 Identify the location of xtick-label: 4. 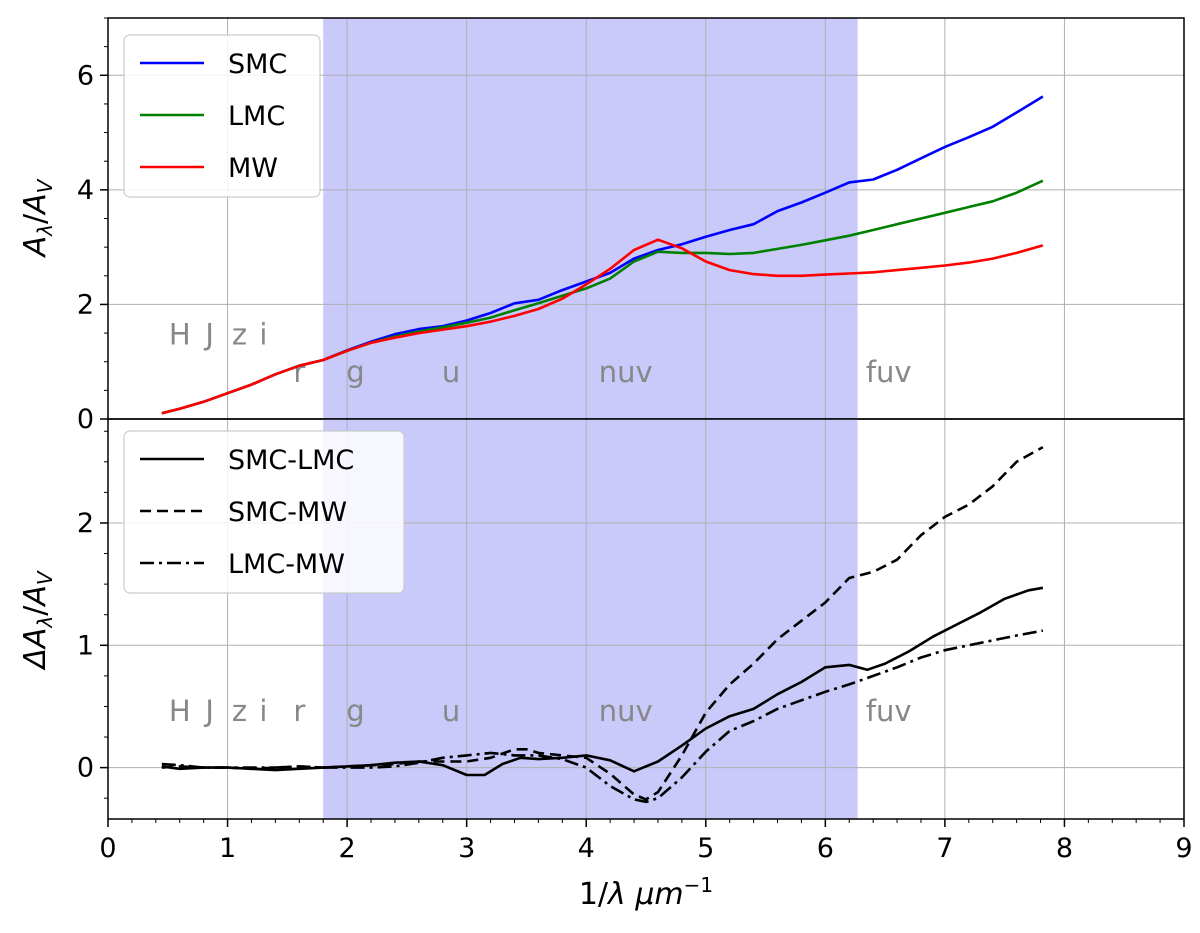
(586, 848).